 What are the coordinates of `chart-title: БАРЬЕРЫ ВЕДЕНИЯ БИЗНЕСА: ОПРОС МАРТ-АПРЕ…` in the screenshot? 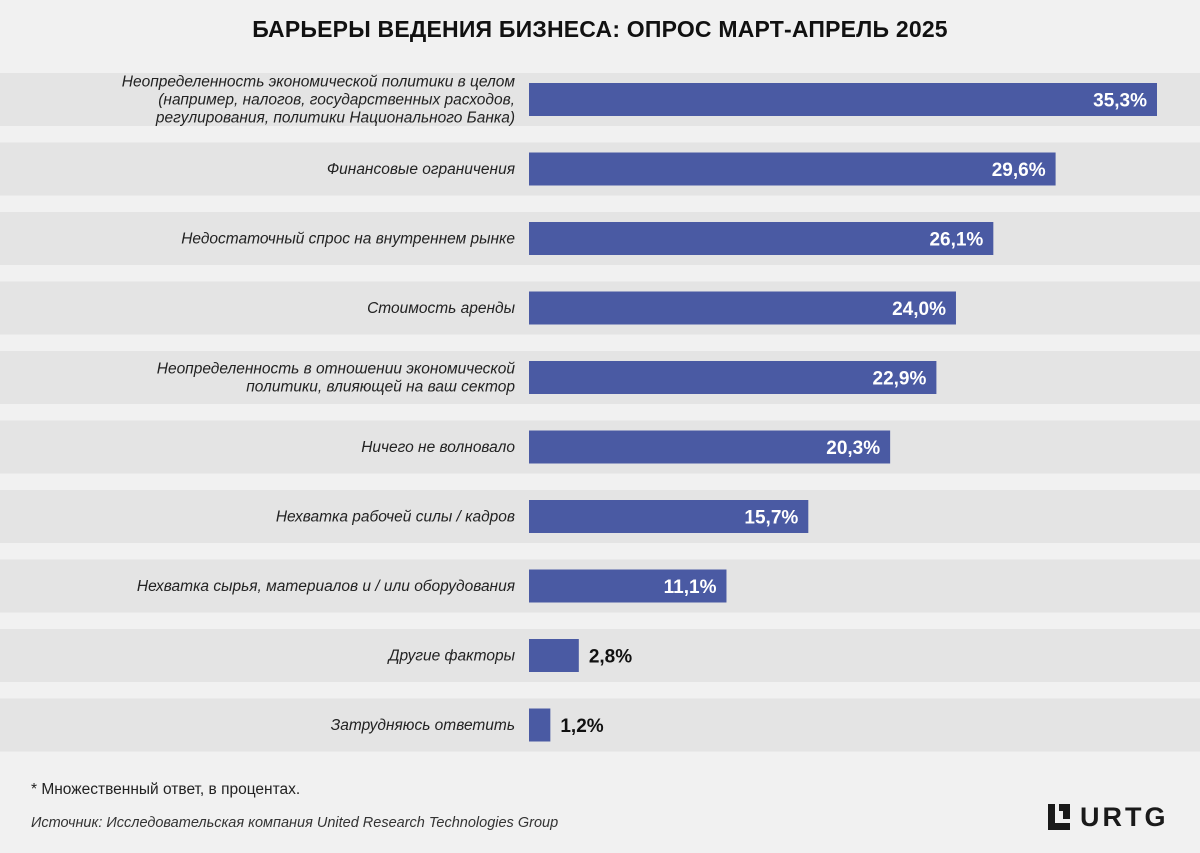 It's located at (600, 29).